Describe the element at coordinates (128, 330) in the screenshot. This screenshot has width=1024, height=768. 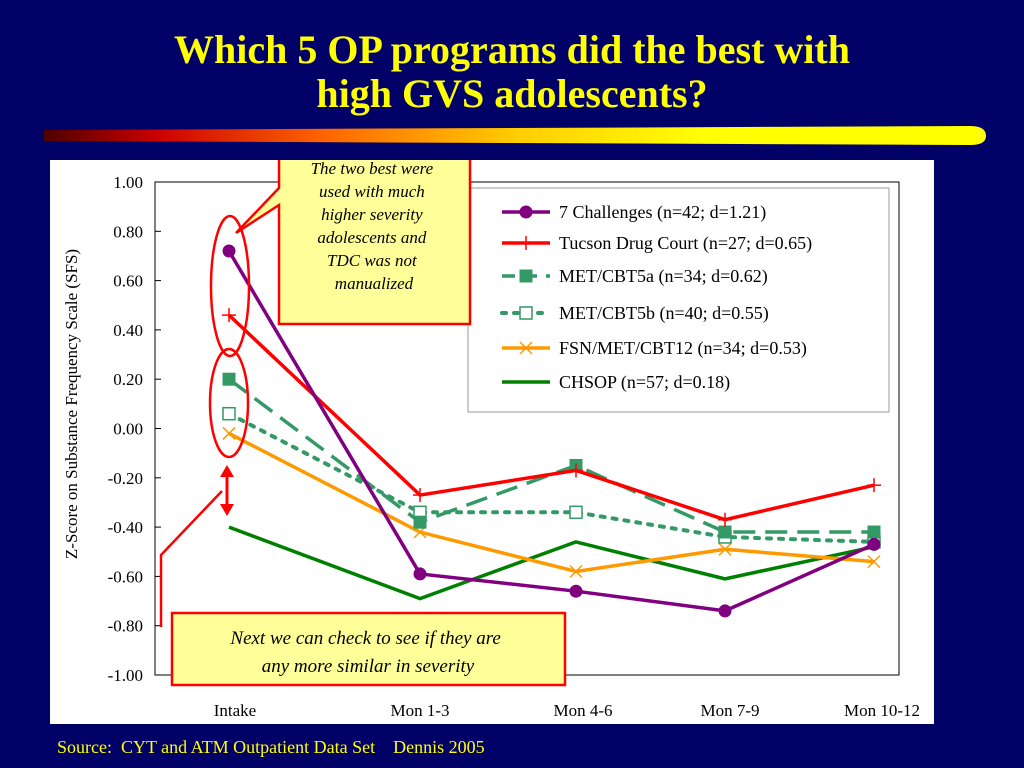
I see `y-tick-label: 0.40` at that location.